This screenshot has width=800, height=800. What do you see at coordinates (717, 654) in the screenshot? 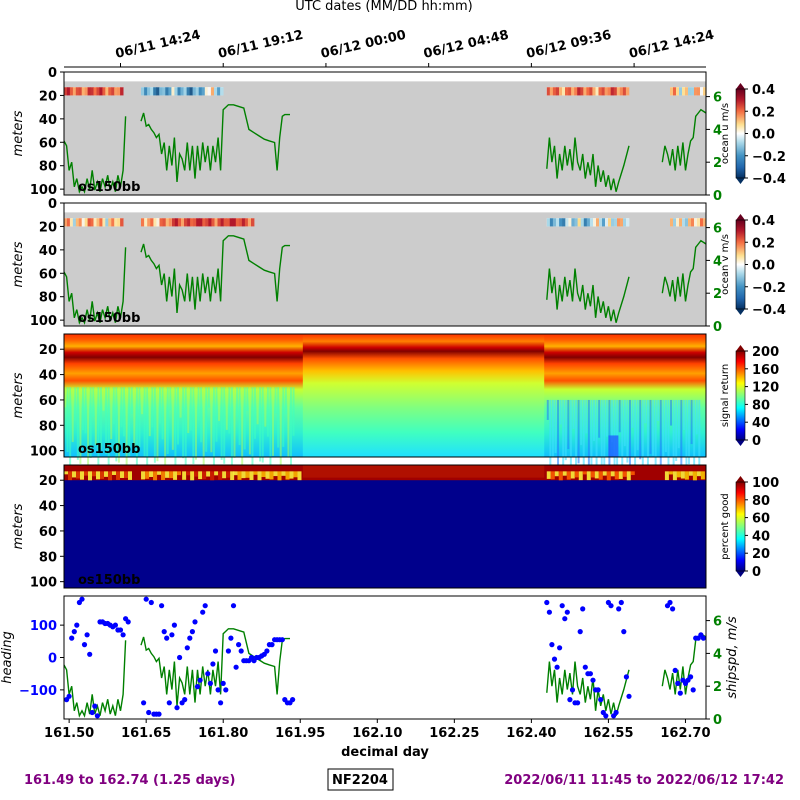
I see `speed-tick-label: 4` at bounding box center [717, 654].